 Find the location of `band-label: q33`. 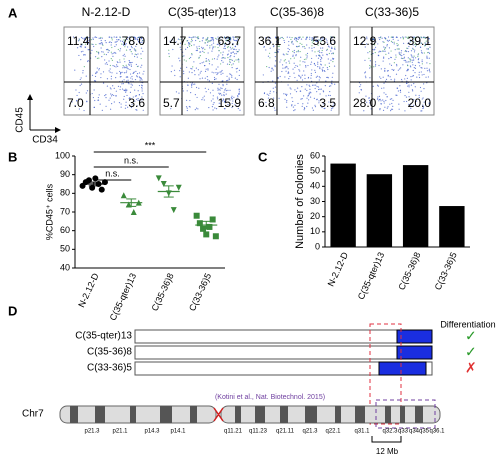

band-label: q33 is located at coordinates (403, 432).